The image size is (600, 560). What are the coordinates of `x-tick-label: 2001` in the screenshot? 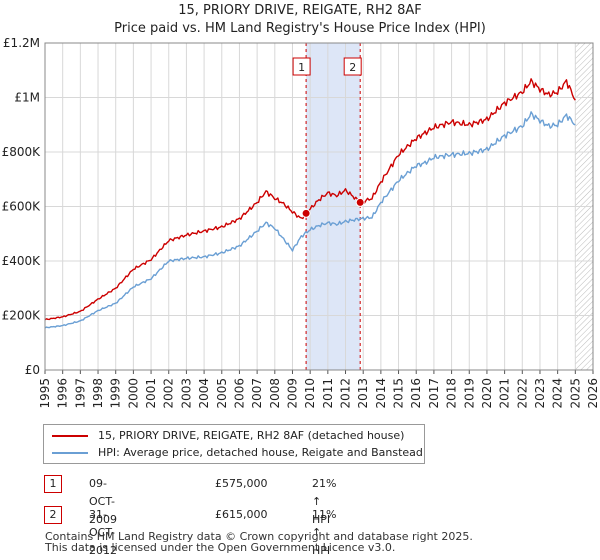 It's located at (151, 393).